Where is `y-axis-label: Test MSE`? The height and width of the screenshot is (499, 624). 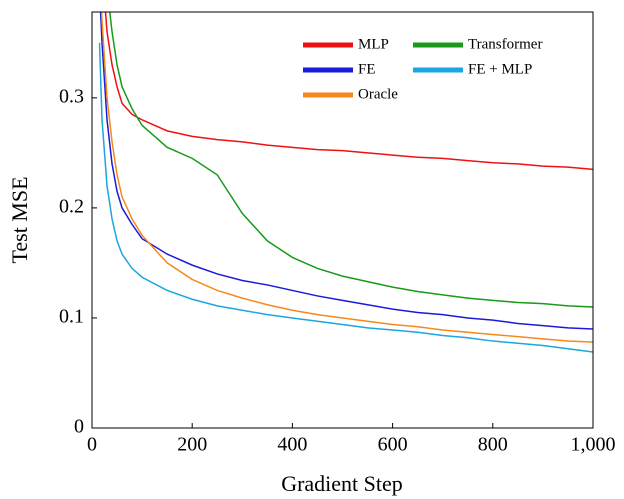
y-axis-label: Test MSE is located at coordinates (19, 219).